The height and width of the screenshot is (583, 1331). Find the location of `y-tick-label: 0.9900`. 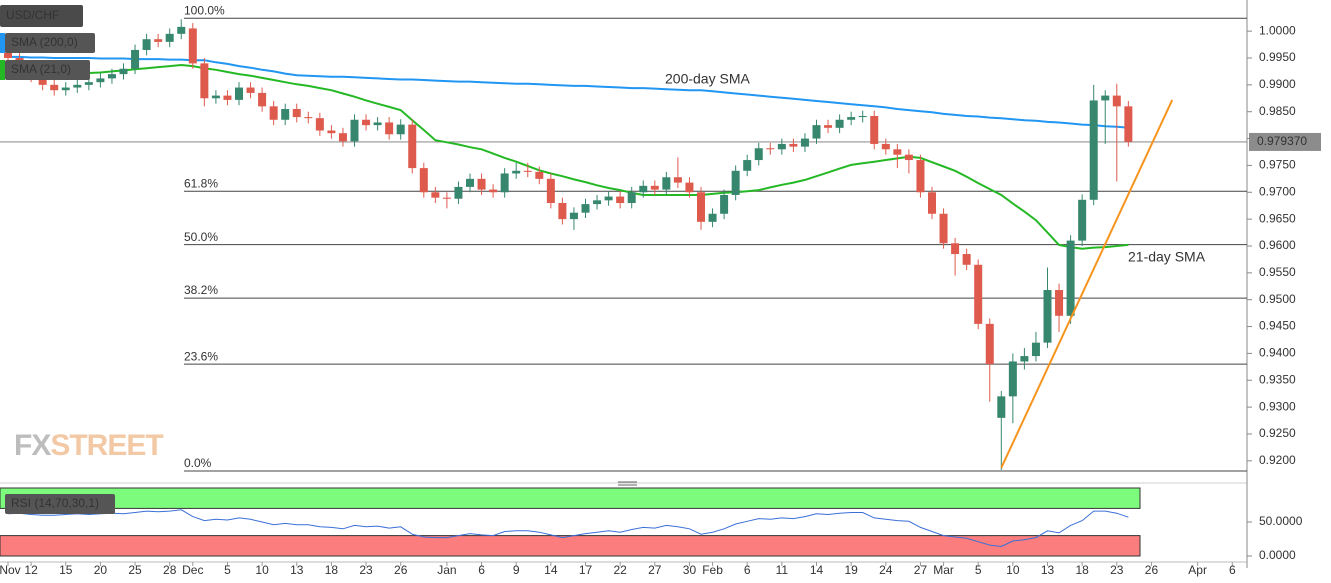

y-tick-label: 0.9900 is located at coordinates (1277, 84).